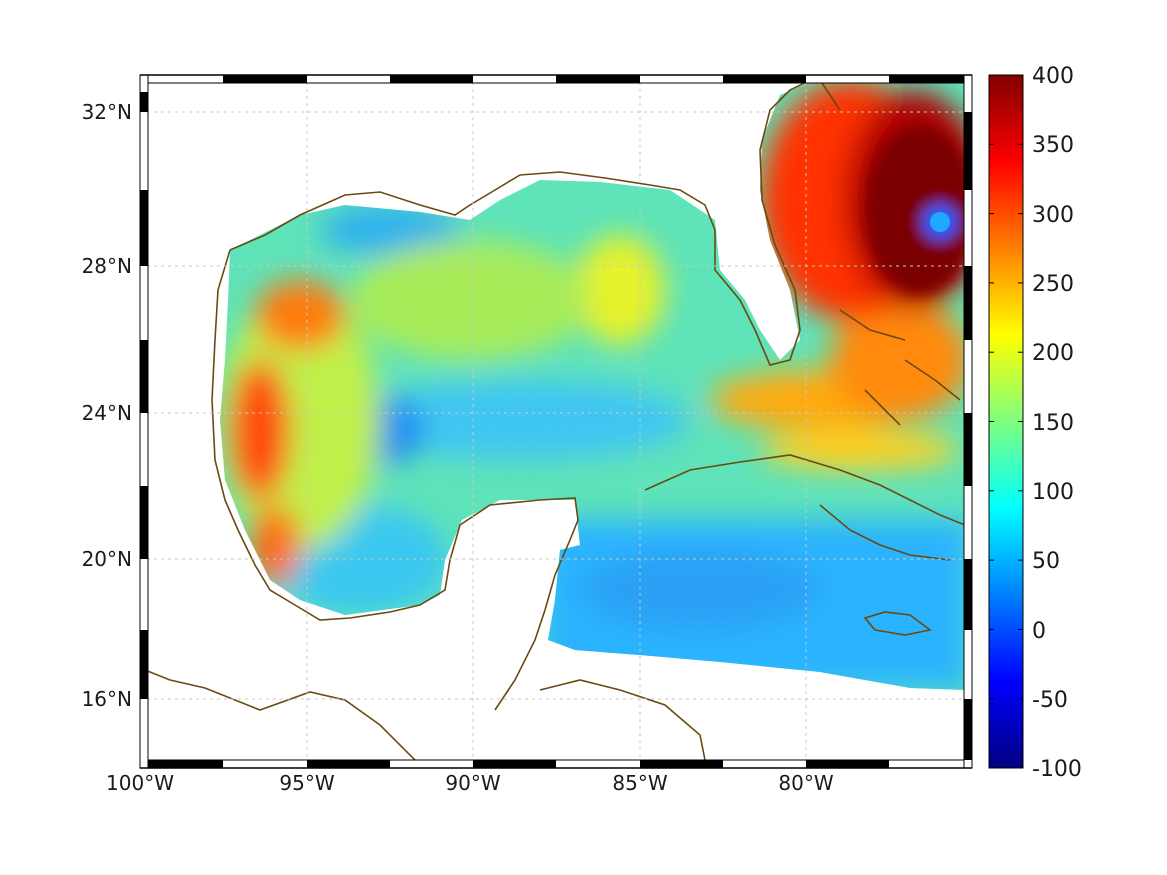 This screenshot has height=875, width=1167. What do you see at coordinates (639, 783) in the screenshot?
I see `lon-tick-label: 85°W` at bounding box center [639, 783].